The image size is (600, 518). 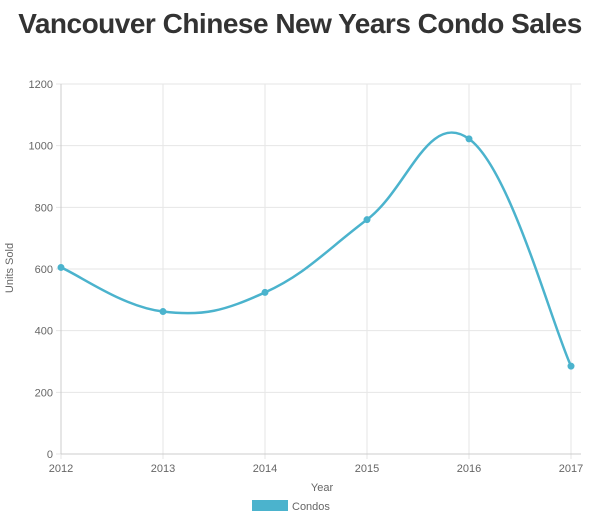 I want to click on x-tick-label: 2014, so click(x=265, y=469).